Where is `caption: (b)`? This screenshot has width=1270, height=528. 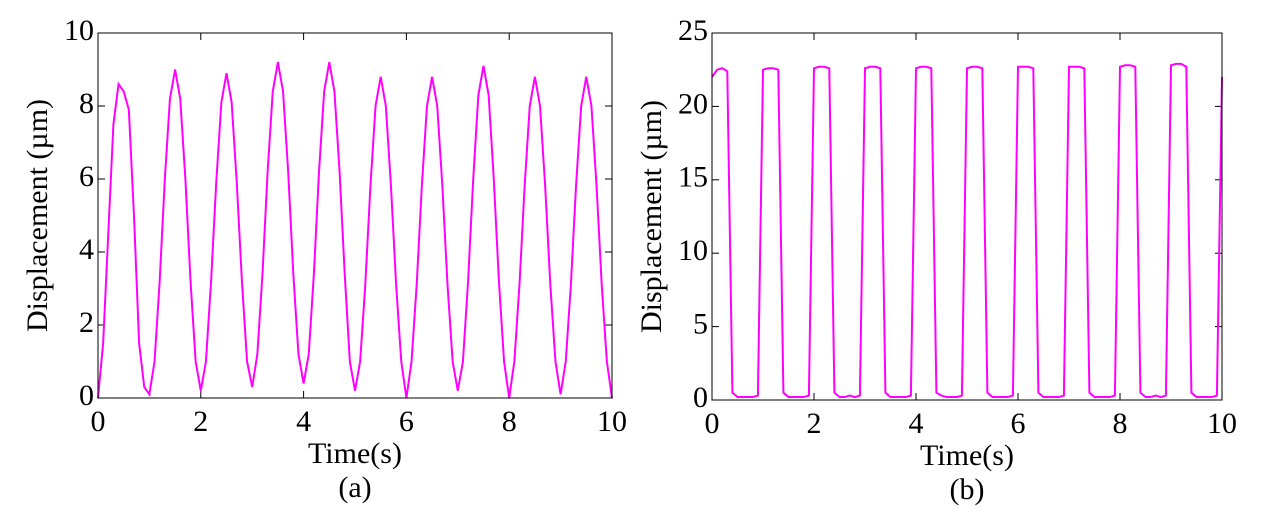
caption: (b) is located at coordinates (967, 489).